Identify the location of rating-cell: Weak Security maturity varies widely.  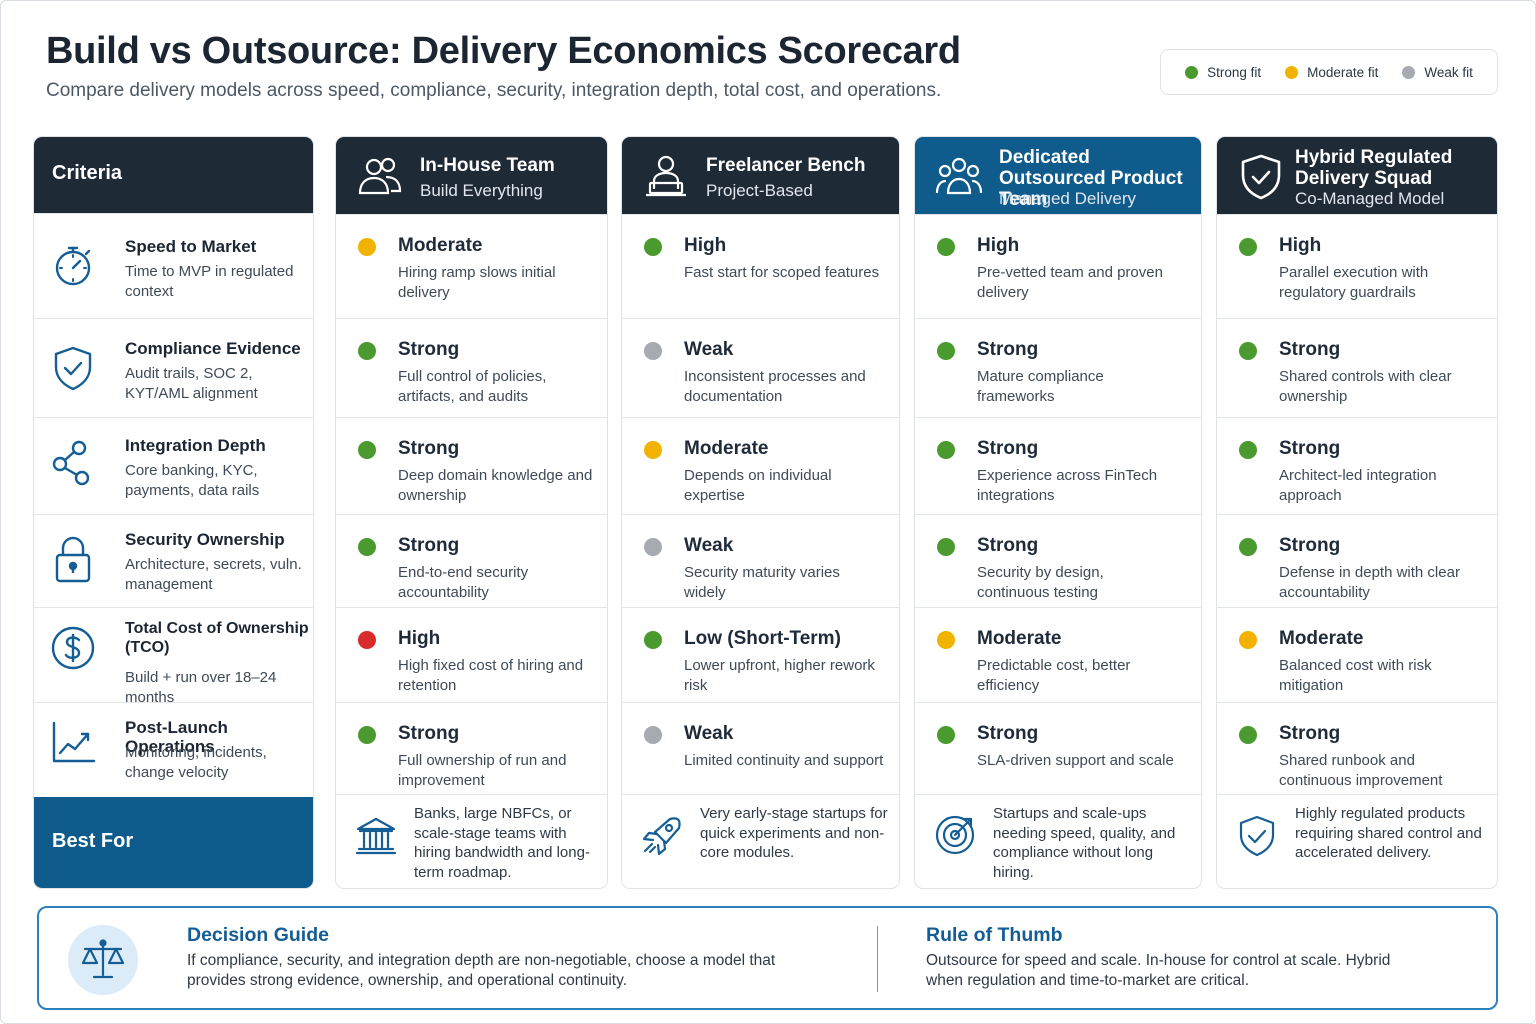
(760, 560).